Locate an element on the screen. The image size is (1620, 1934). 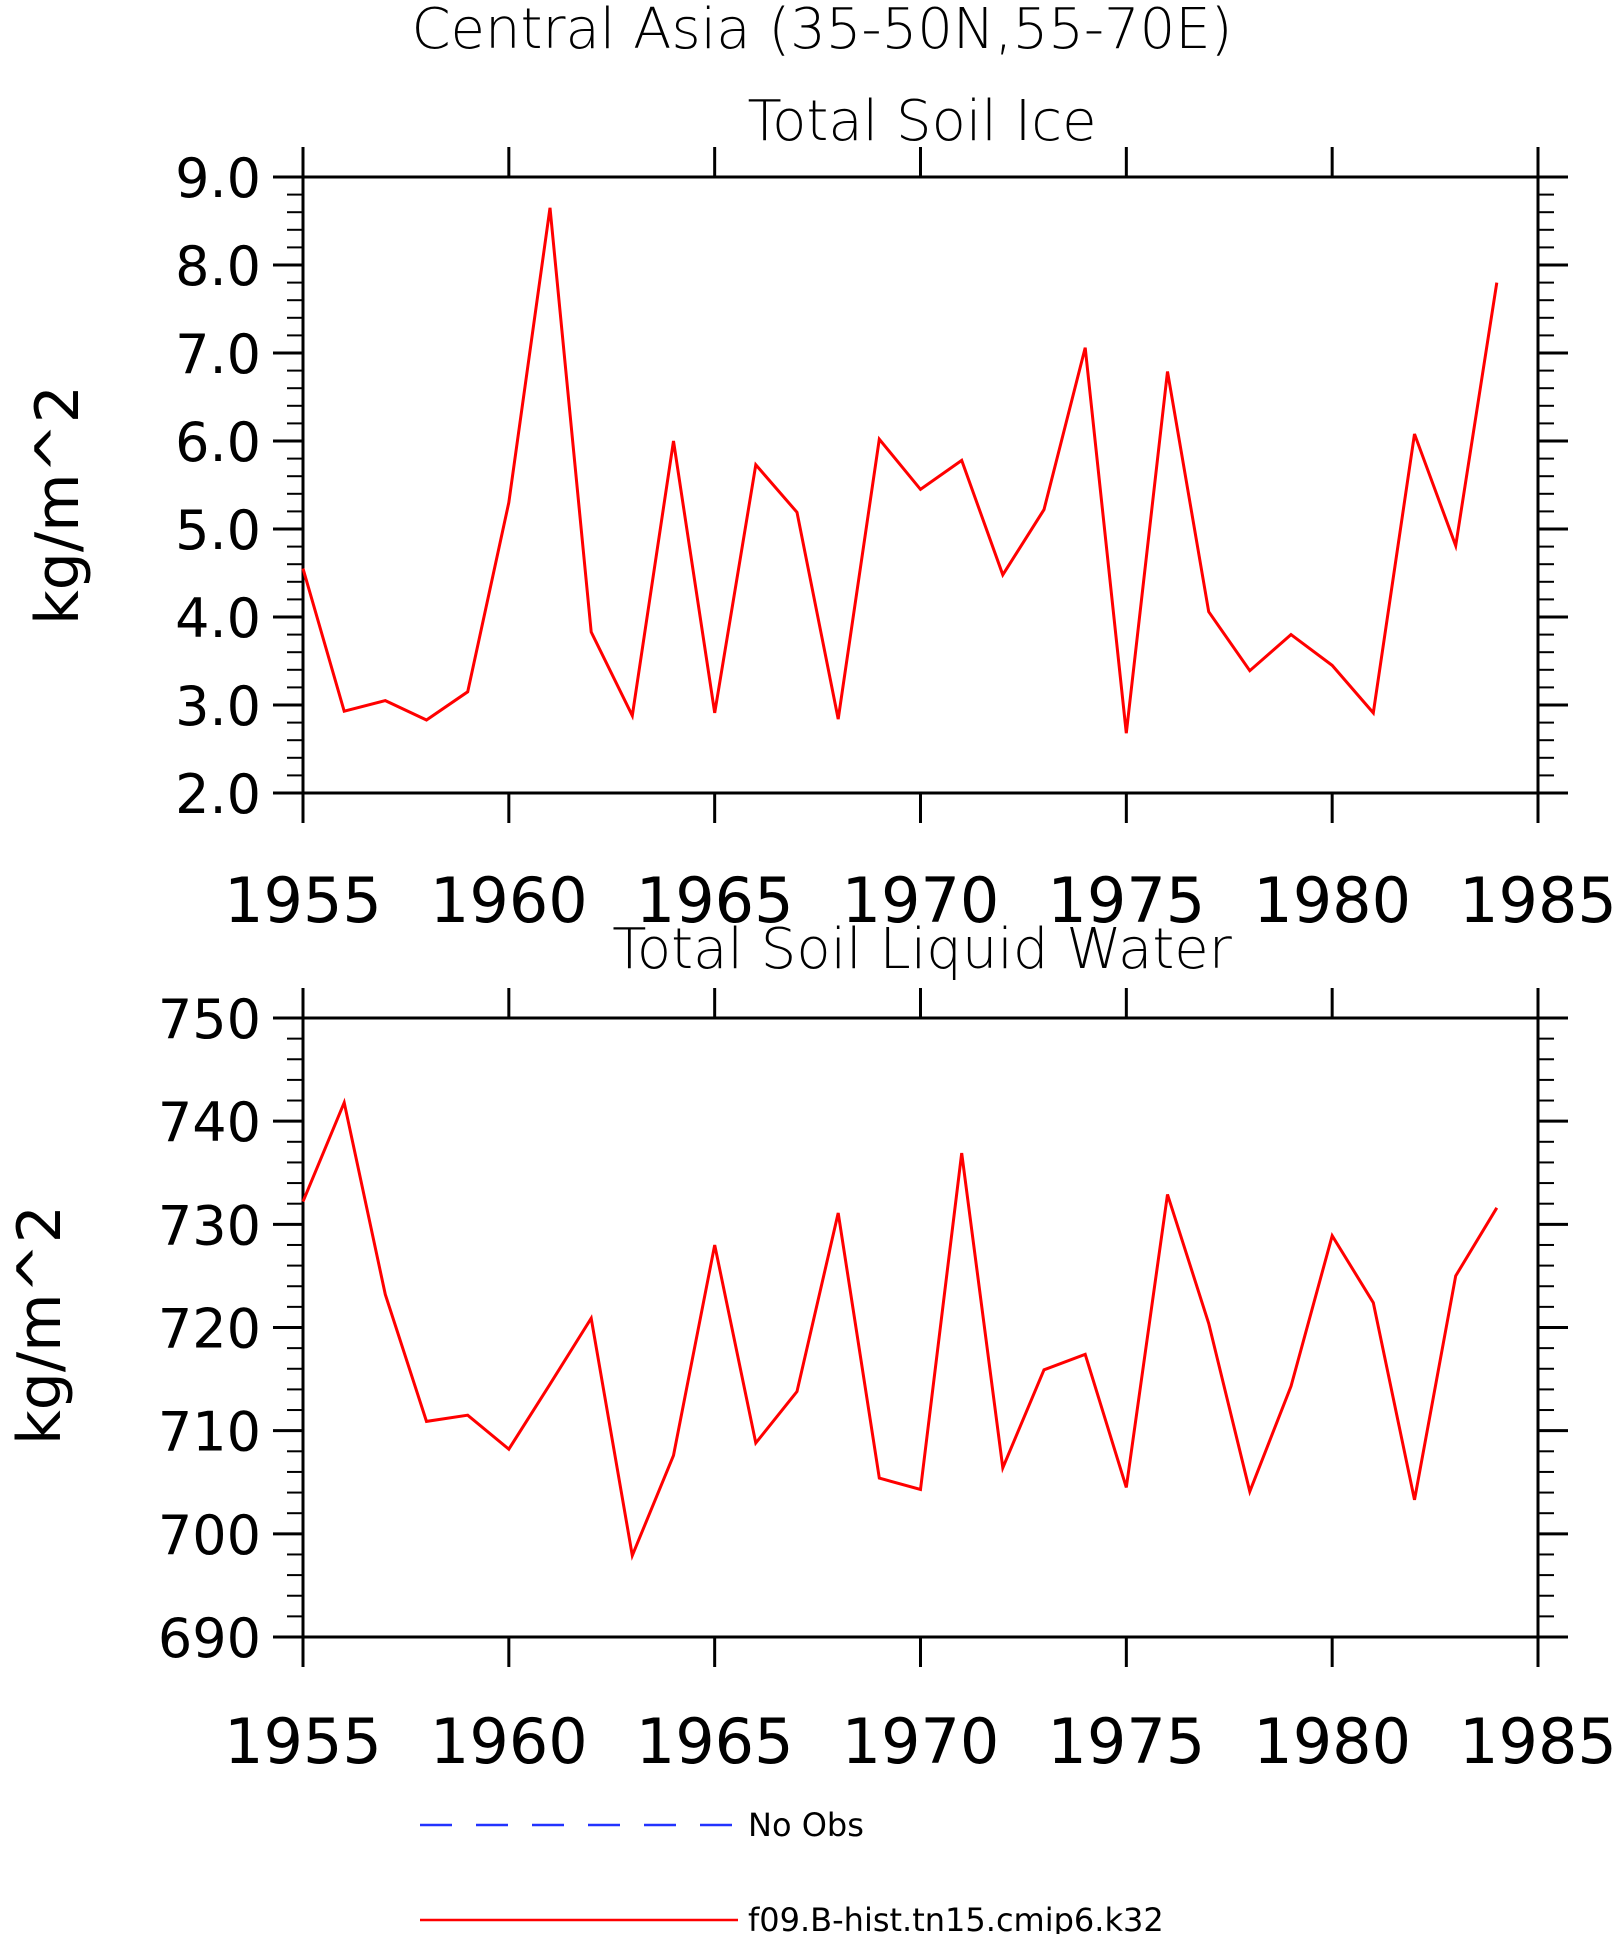
y-tick-label: 3.0 is located at coordinates (218, 706).